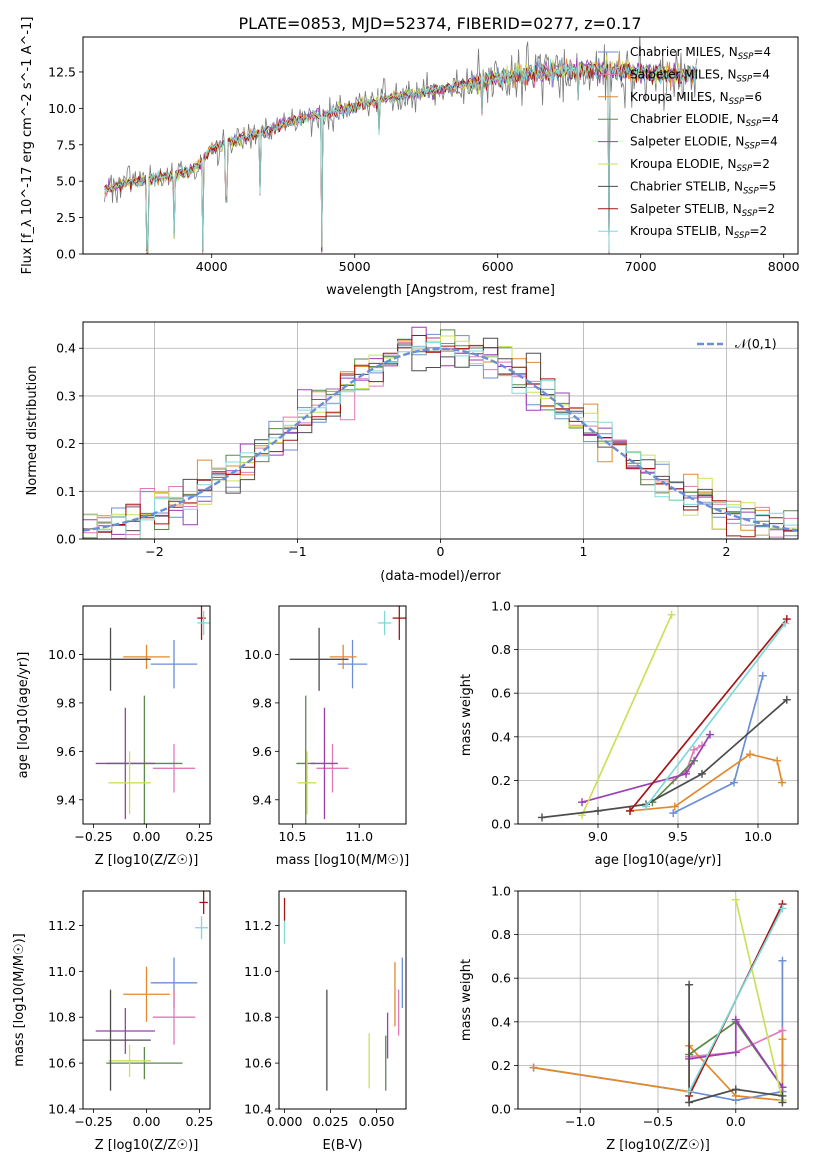 The image size is (819, 1170). Describe the element at coordinates (580, 1121) in the screenshot. I see `x-tick-label: −1.0` at that location.